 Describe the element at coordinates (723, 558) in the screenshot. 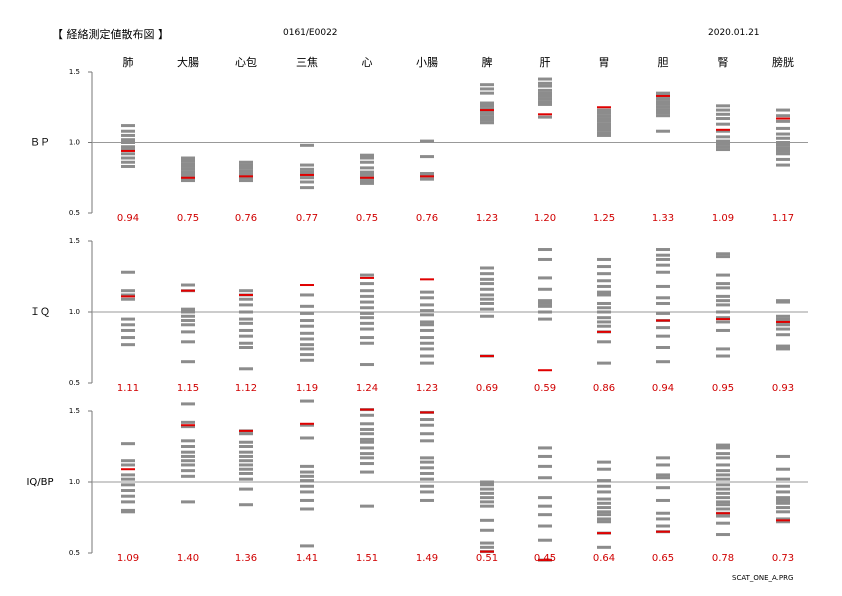

I see `value-label: 0.78` at that location.